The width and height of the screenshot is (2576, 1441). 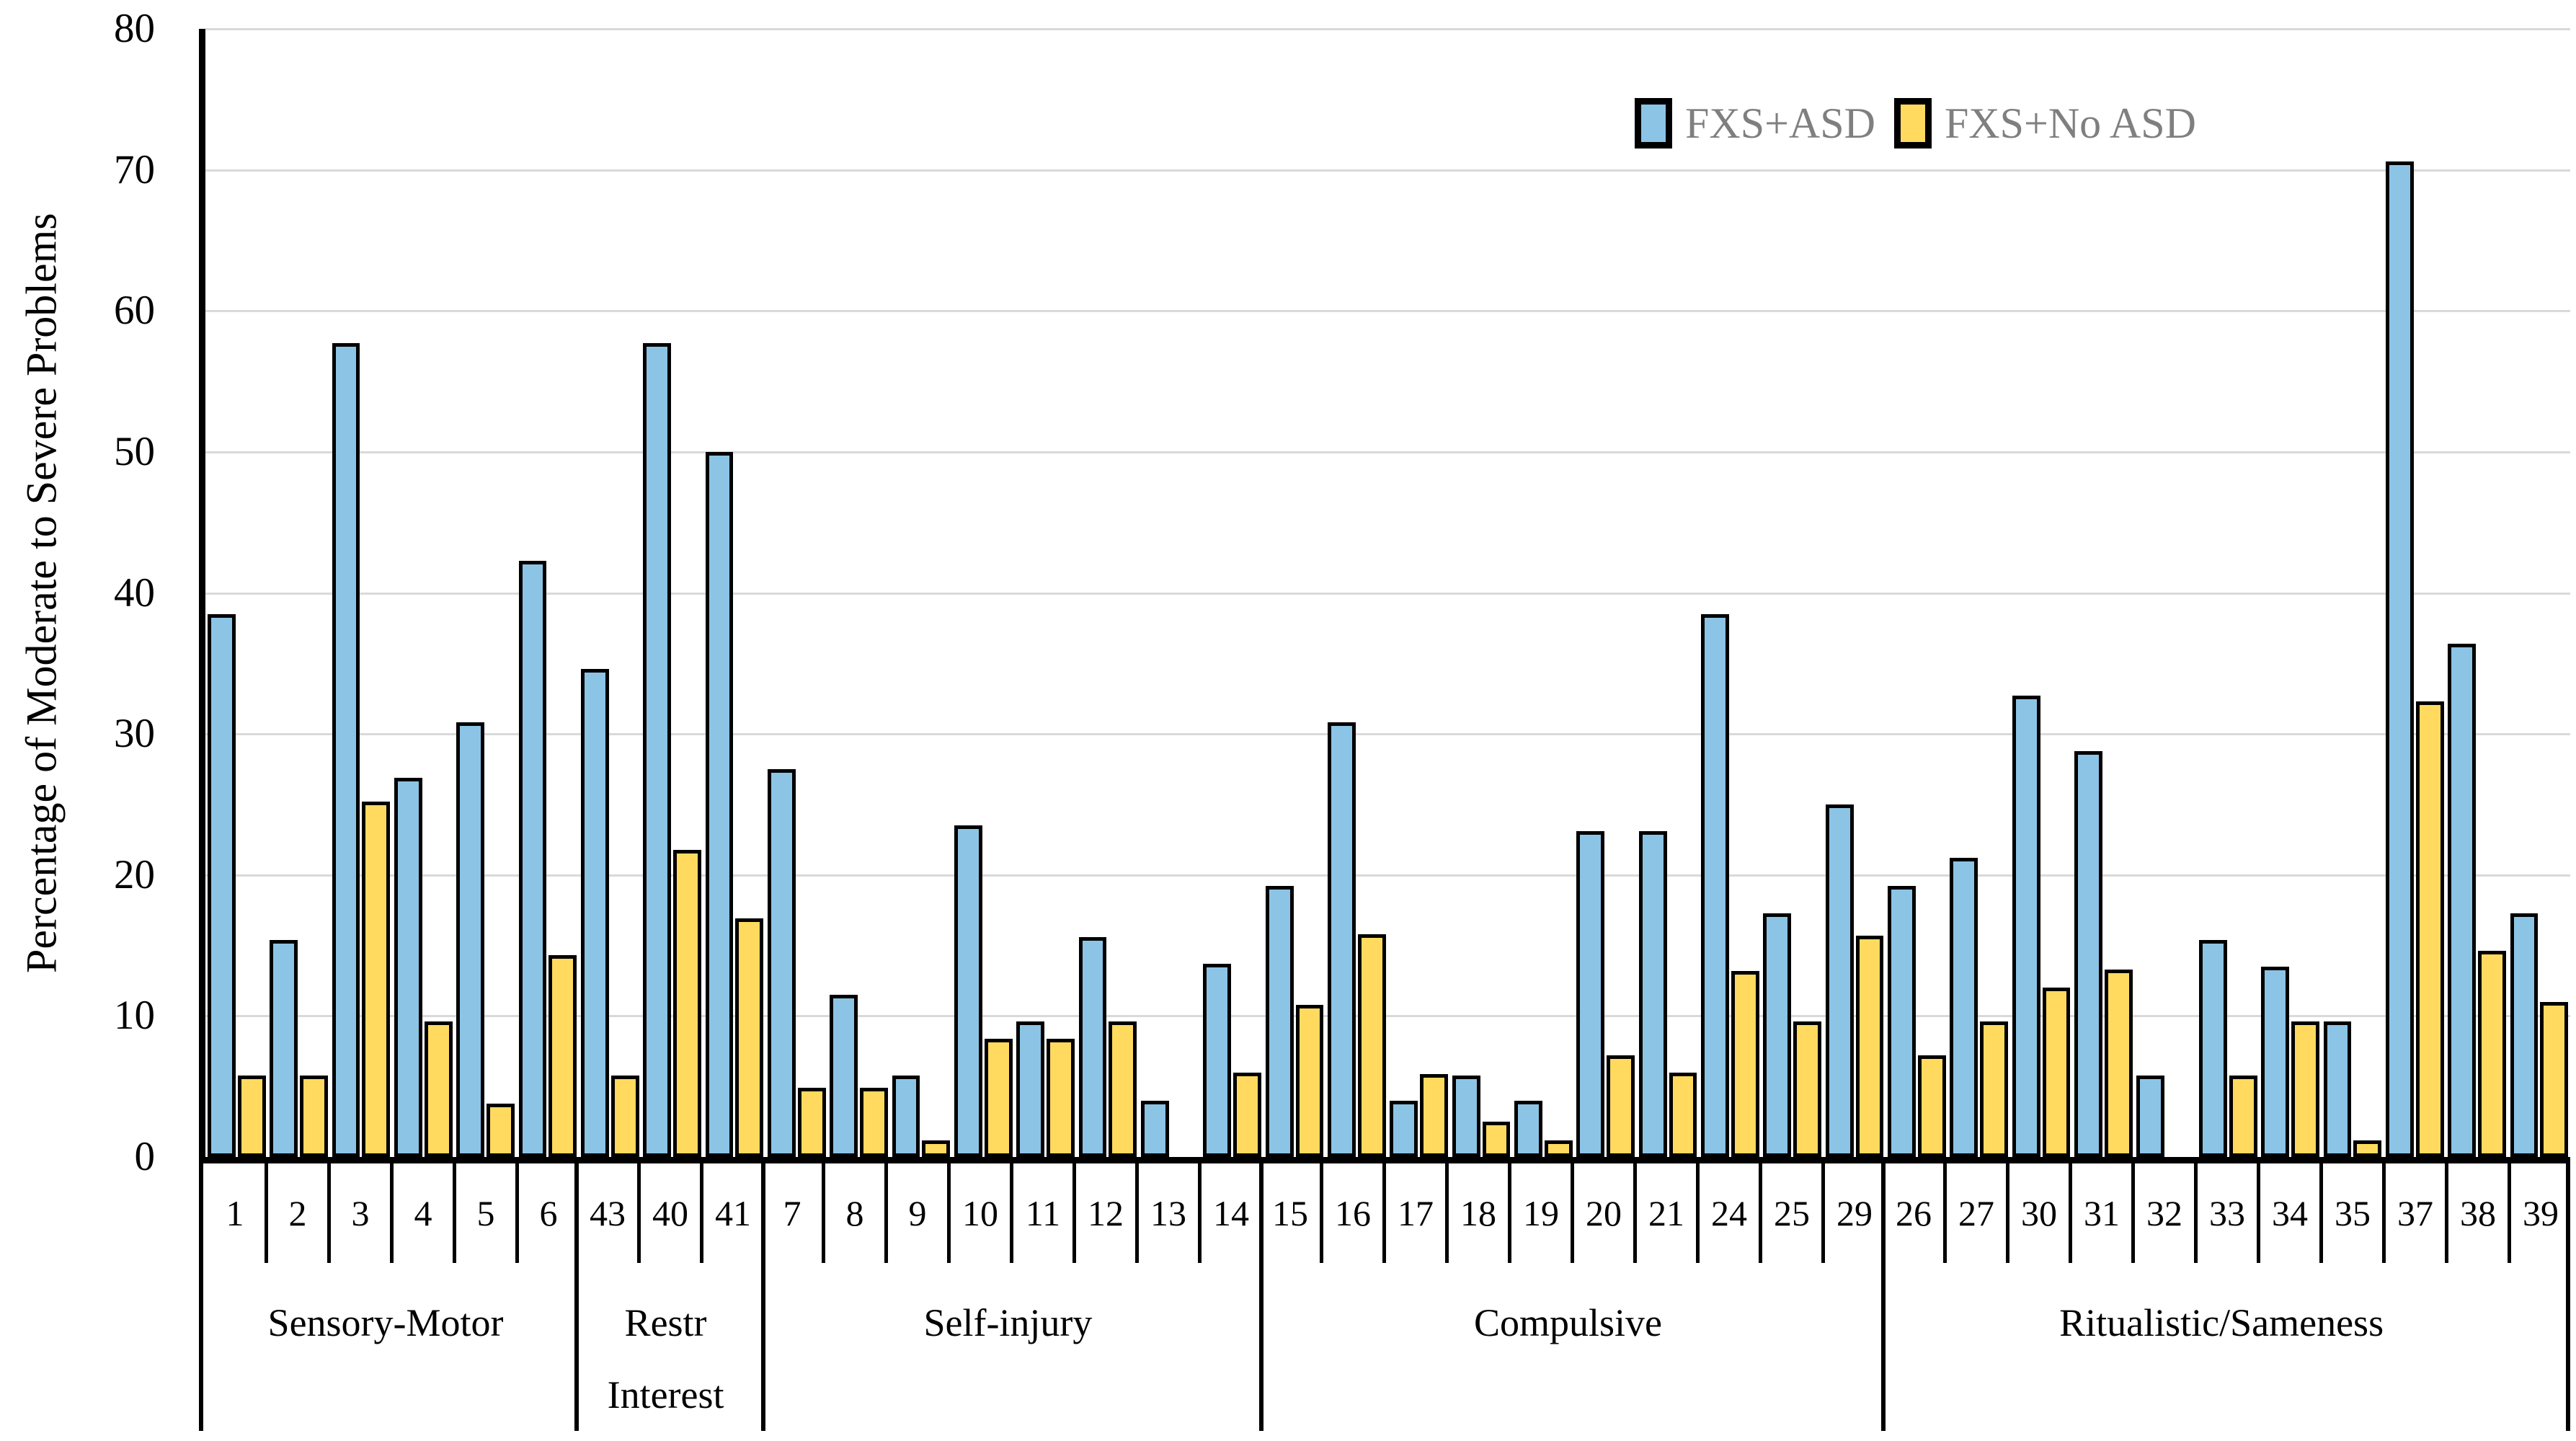 I want to click on item-5-bars, so click(x=485, y=593).